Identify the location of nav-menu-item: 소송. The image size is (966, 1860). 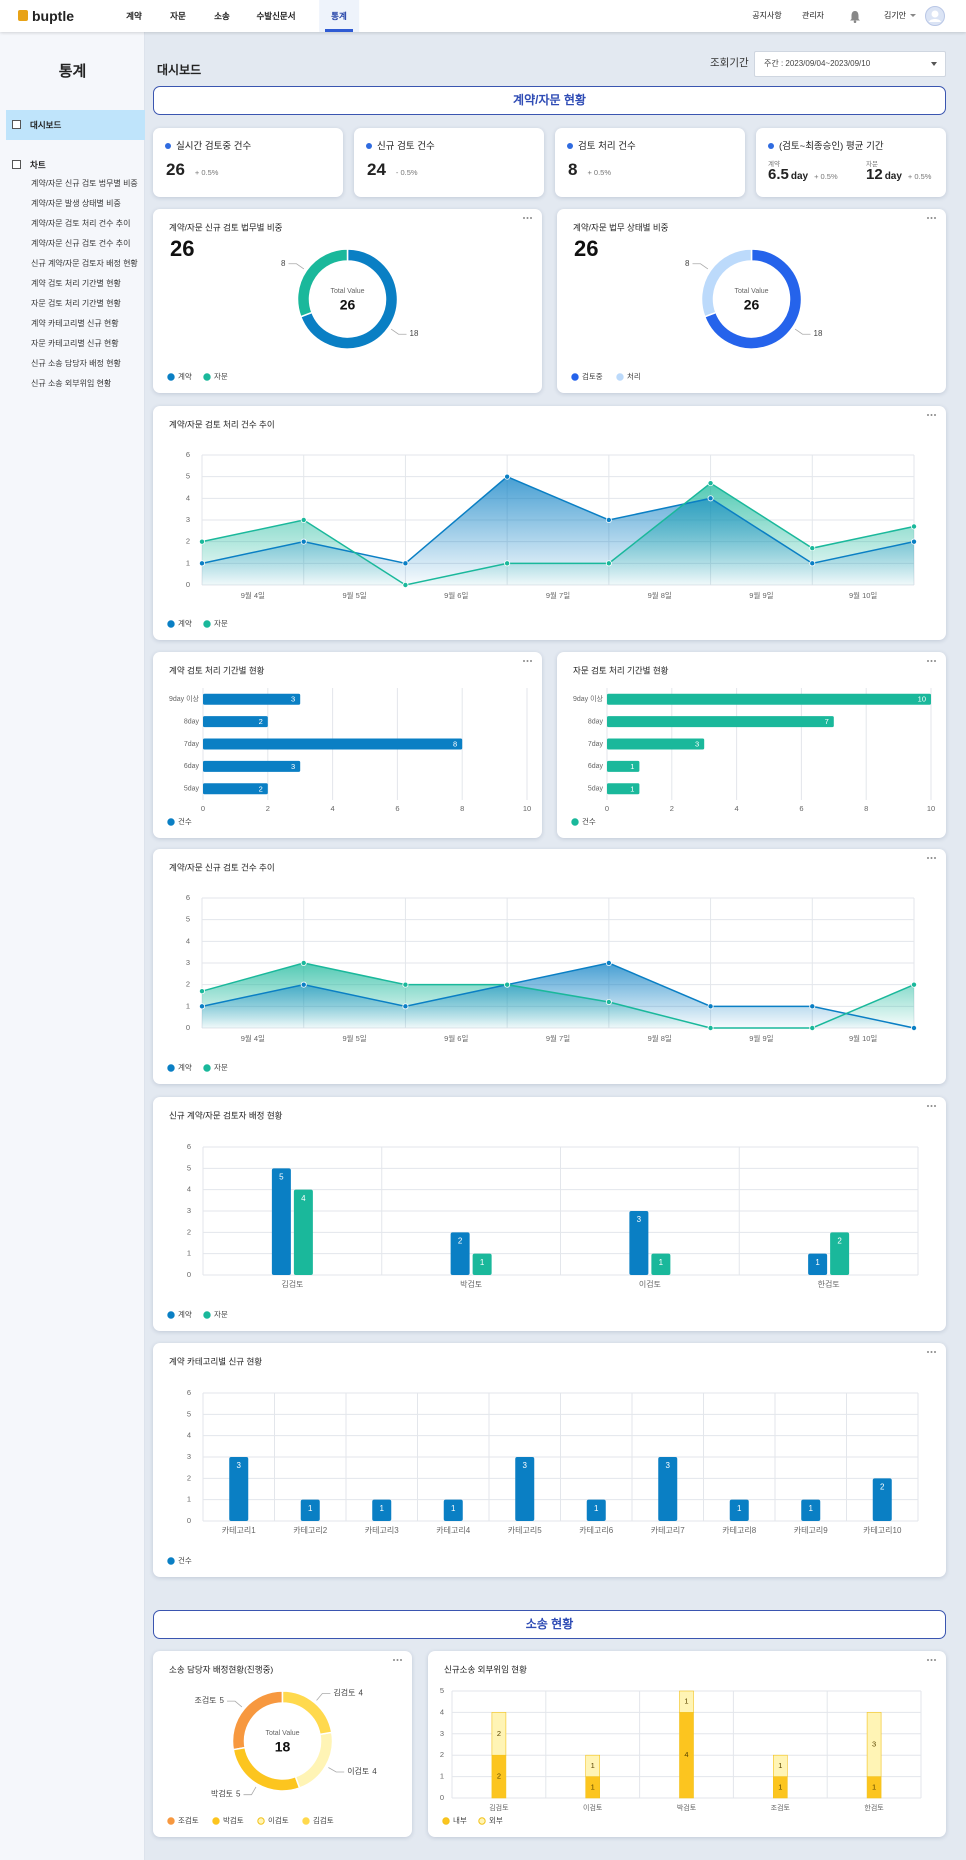
(222, 16).